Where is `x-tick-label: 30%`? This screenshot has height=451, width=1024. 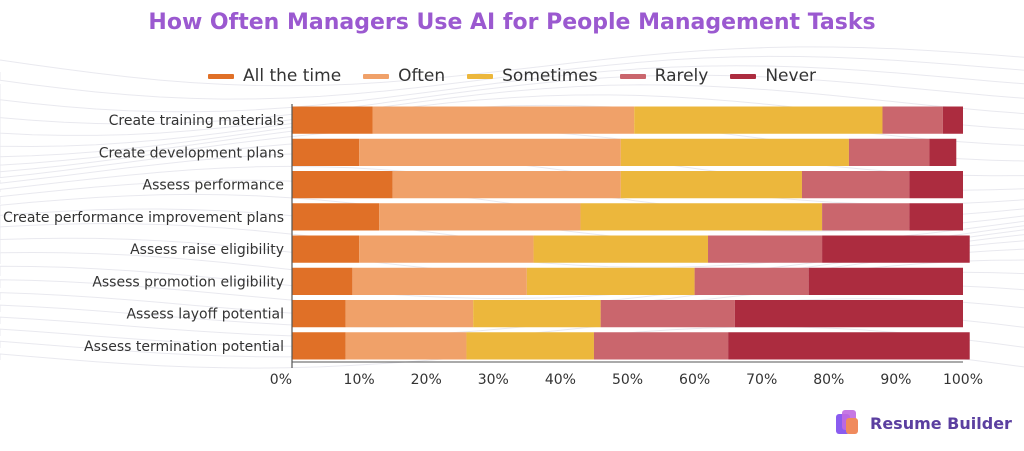
x-tick-label: 30% is located at coordinates (493, 380).